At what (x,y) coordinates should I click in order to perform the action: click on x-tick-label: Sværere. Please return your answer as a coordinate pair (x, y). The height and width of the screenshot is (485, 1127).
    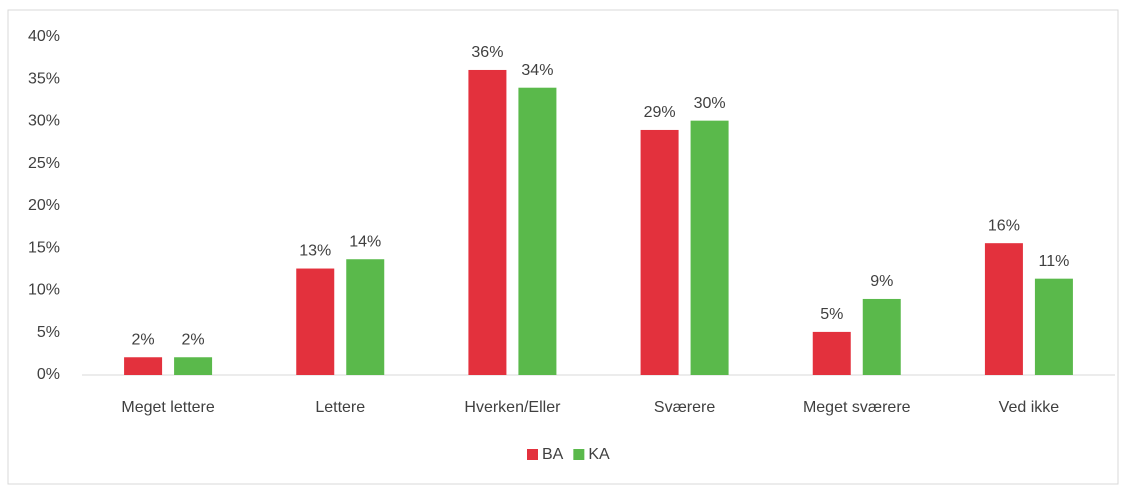
    Looking at the image, I should click on (684, 407).